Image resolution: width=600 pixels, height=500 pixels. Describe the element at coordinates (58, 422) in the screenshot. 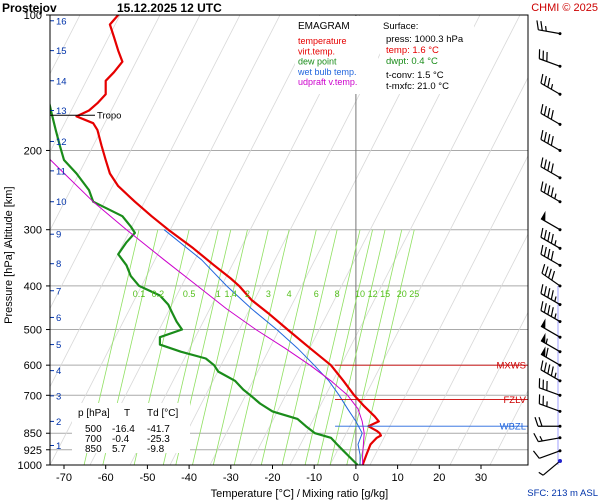

I see `altitude-tick-label: 2` at that location.